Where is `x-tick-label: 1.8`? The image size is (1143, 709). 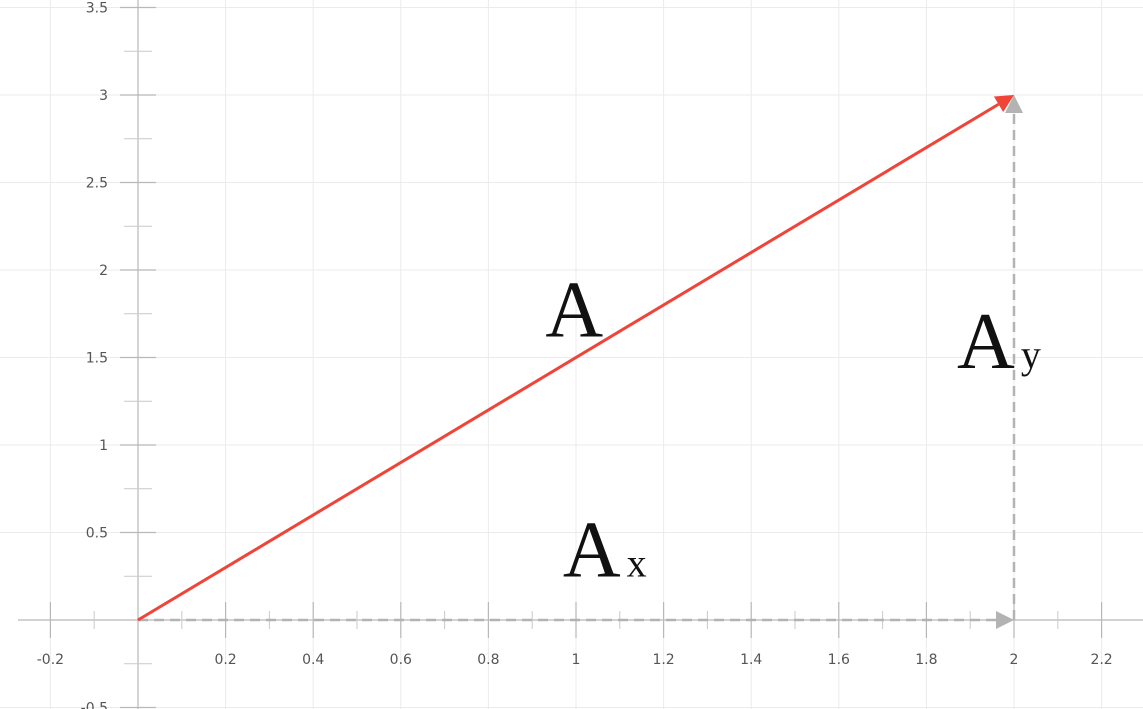 x-tick-label: 1.8 is located at coordinates (926, 660).